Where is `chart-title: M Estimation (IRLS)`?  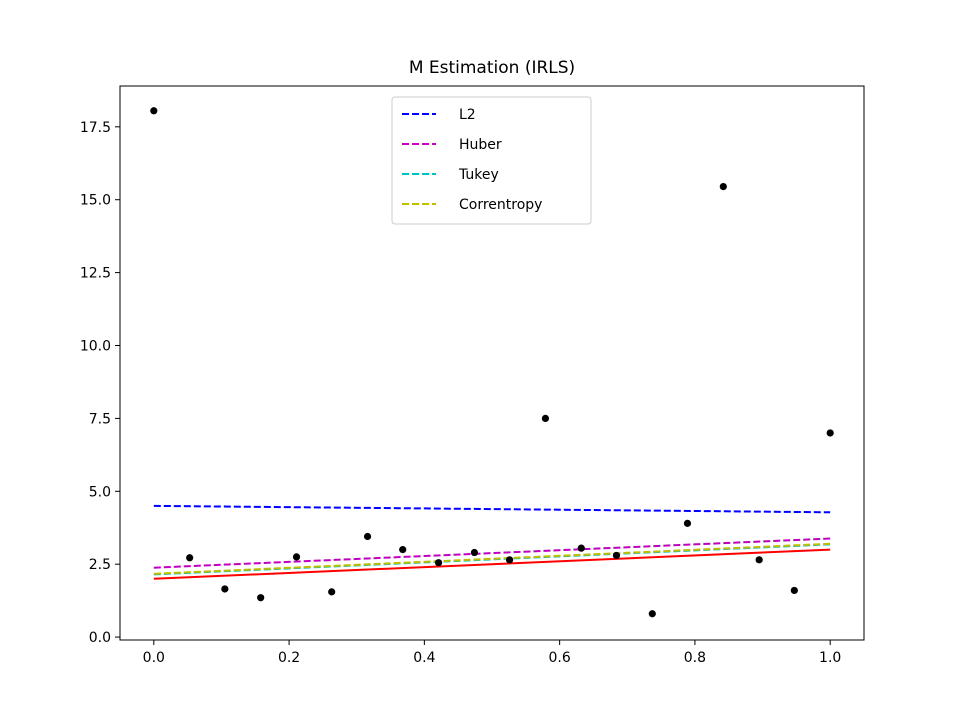 chart-title: M Estimation (IRLS) is located at coordinates (492, 68).